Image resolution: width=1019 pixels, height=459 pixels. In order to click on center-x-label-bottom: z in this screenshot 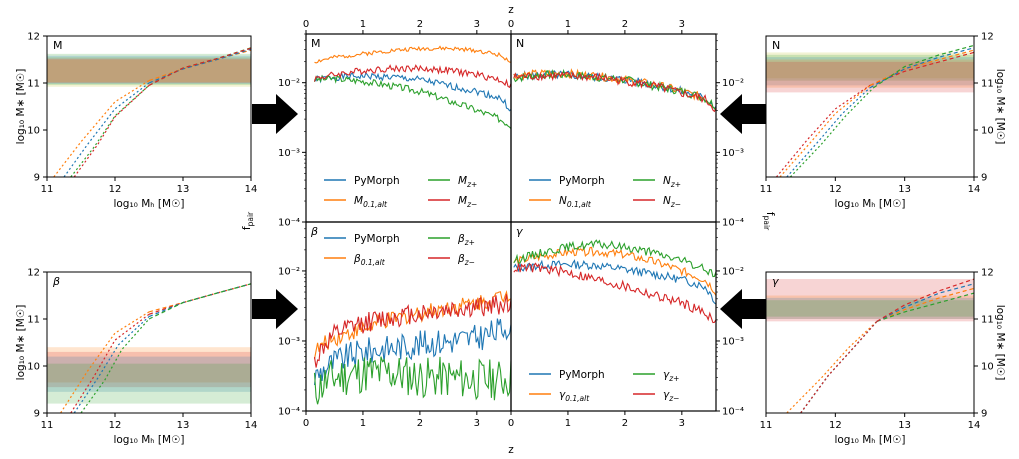, I will do `click(511, 450)`.